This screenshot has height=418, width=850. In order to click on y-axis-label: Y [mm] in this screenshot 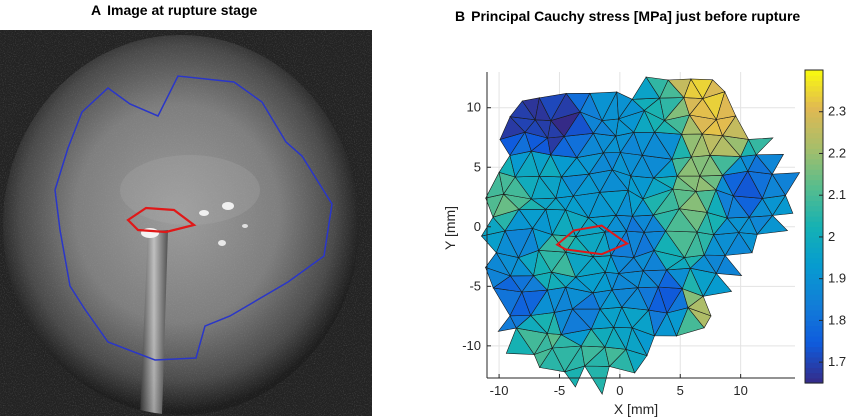, I will do `click(450, 228)`.